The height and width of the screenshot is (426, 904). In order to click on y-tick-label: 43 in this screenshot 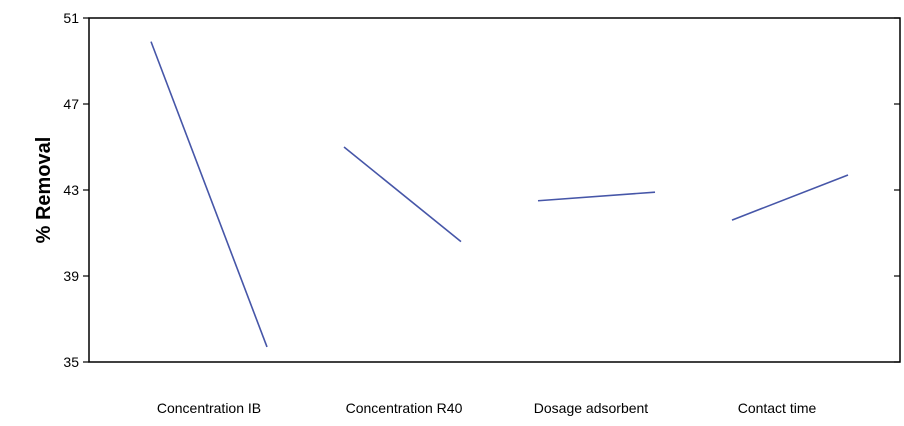, I will do `click(71, 190)`.